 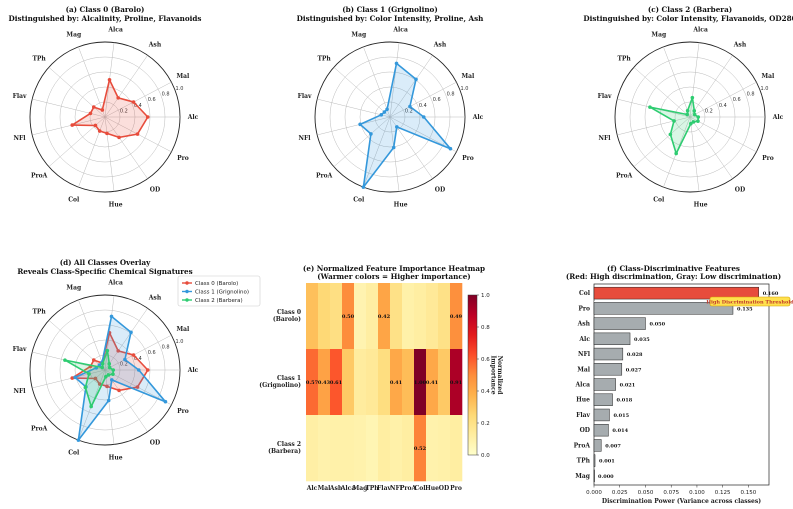 I want to click on radial-tick: 0.6, so click(x=152, y=353).